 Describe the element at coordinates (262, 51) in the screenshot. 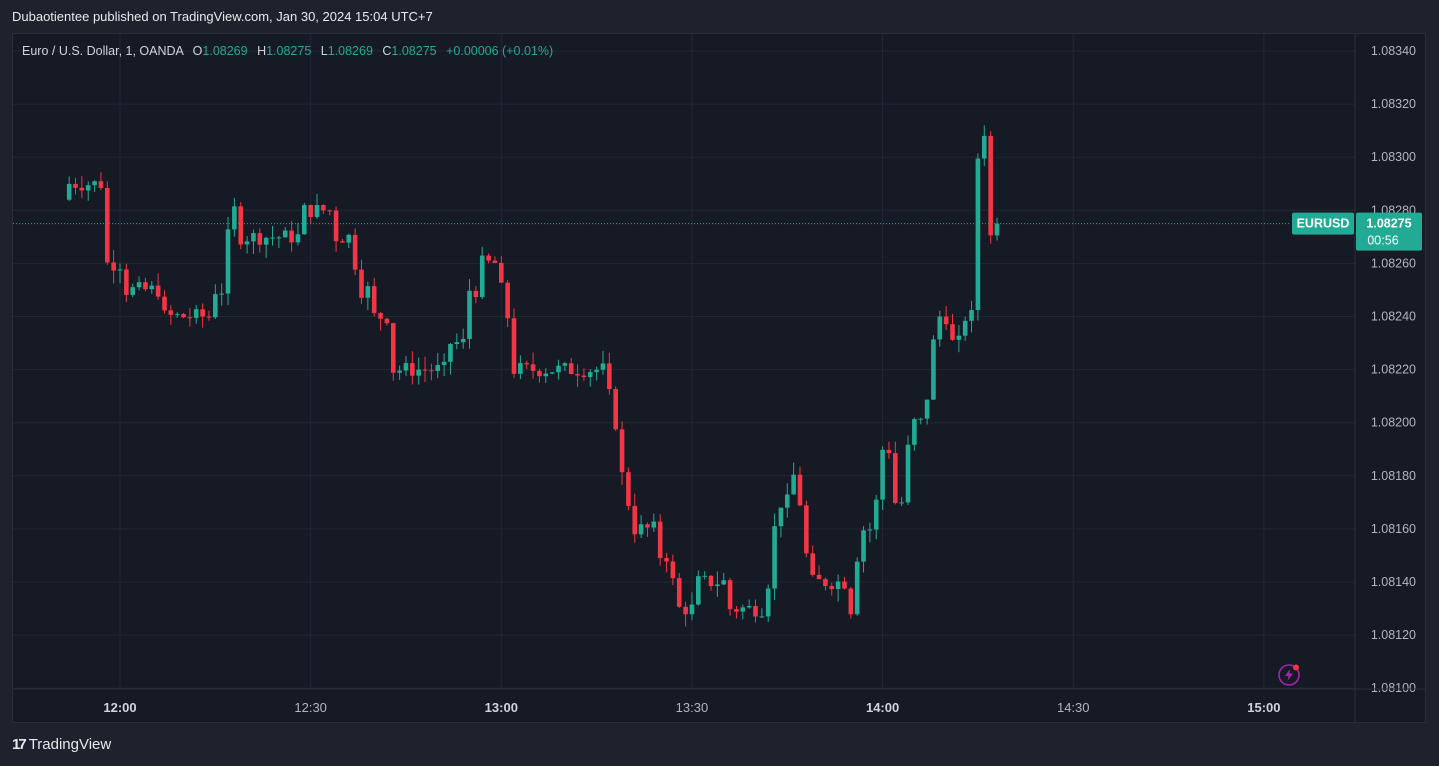

I see `high-label: H` at that location.